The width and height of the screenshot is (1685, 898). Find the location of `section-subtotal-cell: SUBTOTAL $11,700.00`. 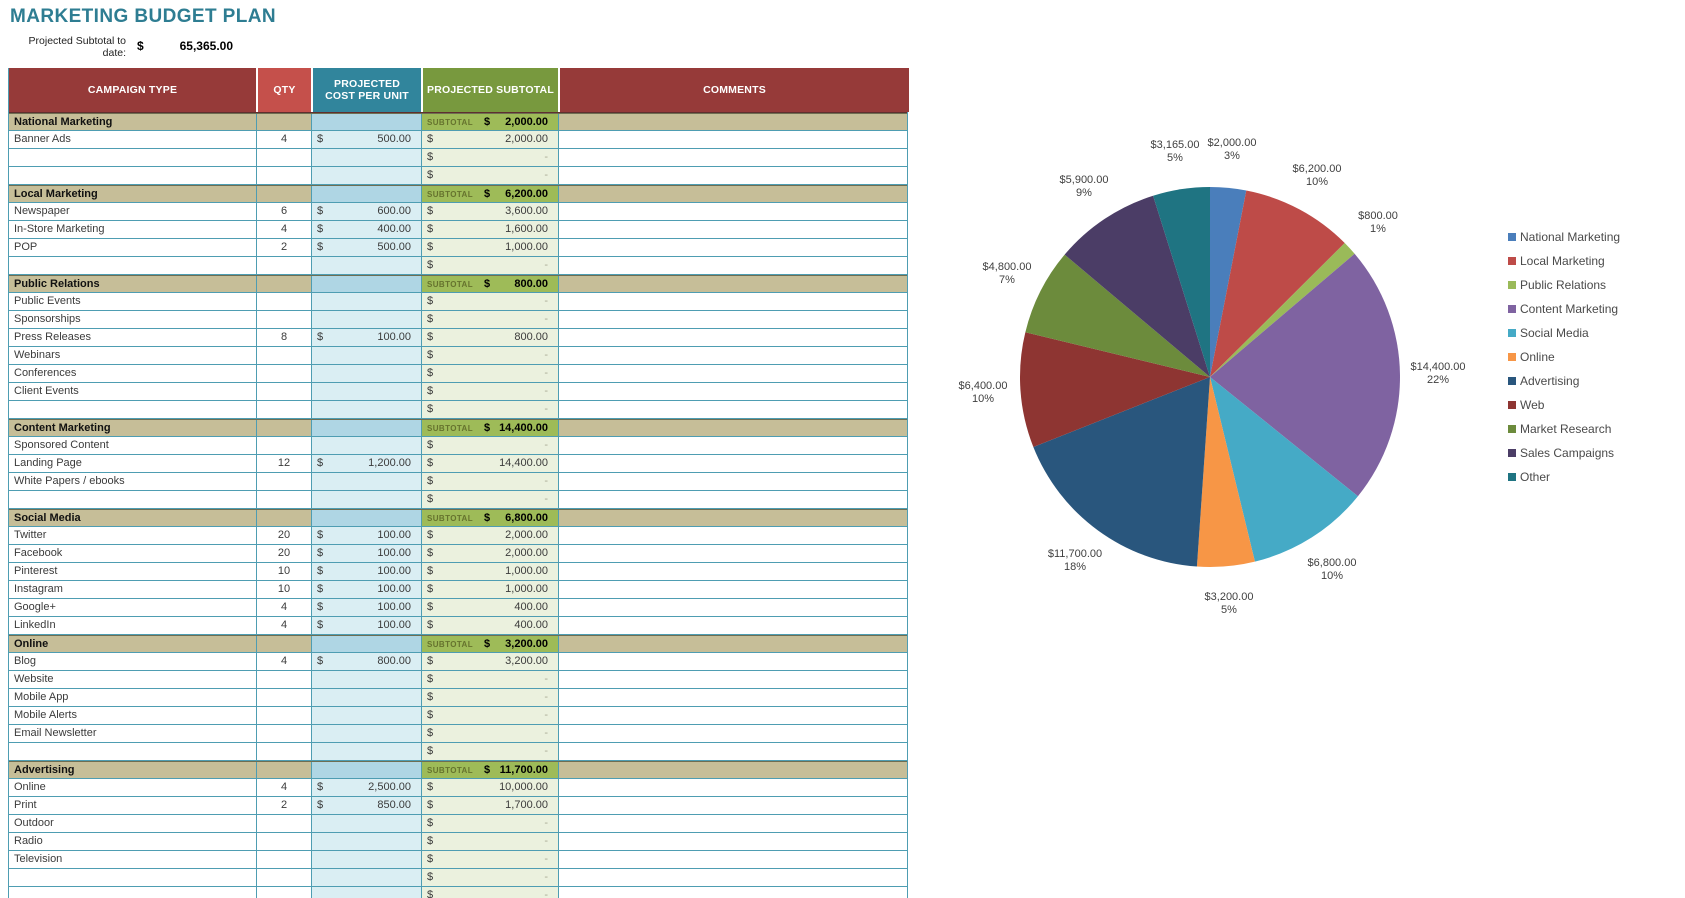

section-subtotal-cell: SUBTOTAL $11,700.00 is located at coordinates (489, 770).